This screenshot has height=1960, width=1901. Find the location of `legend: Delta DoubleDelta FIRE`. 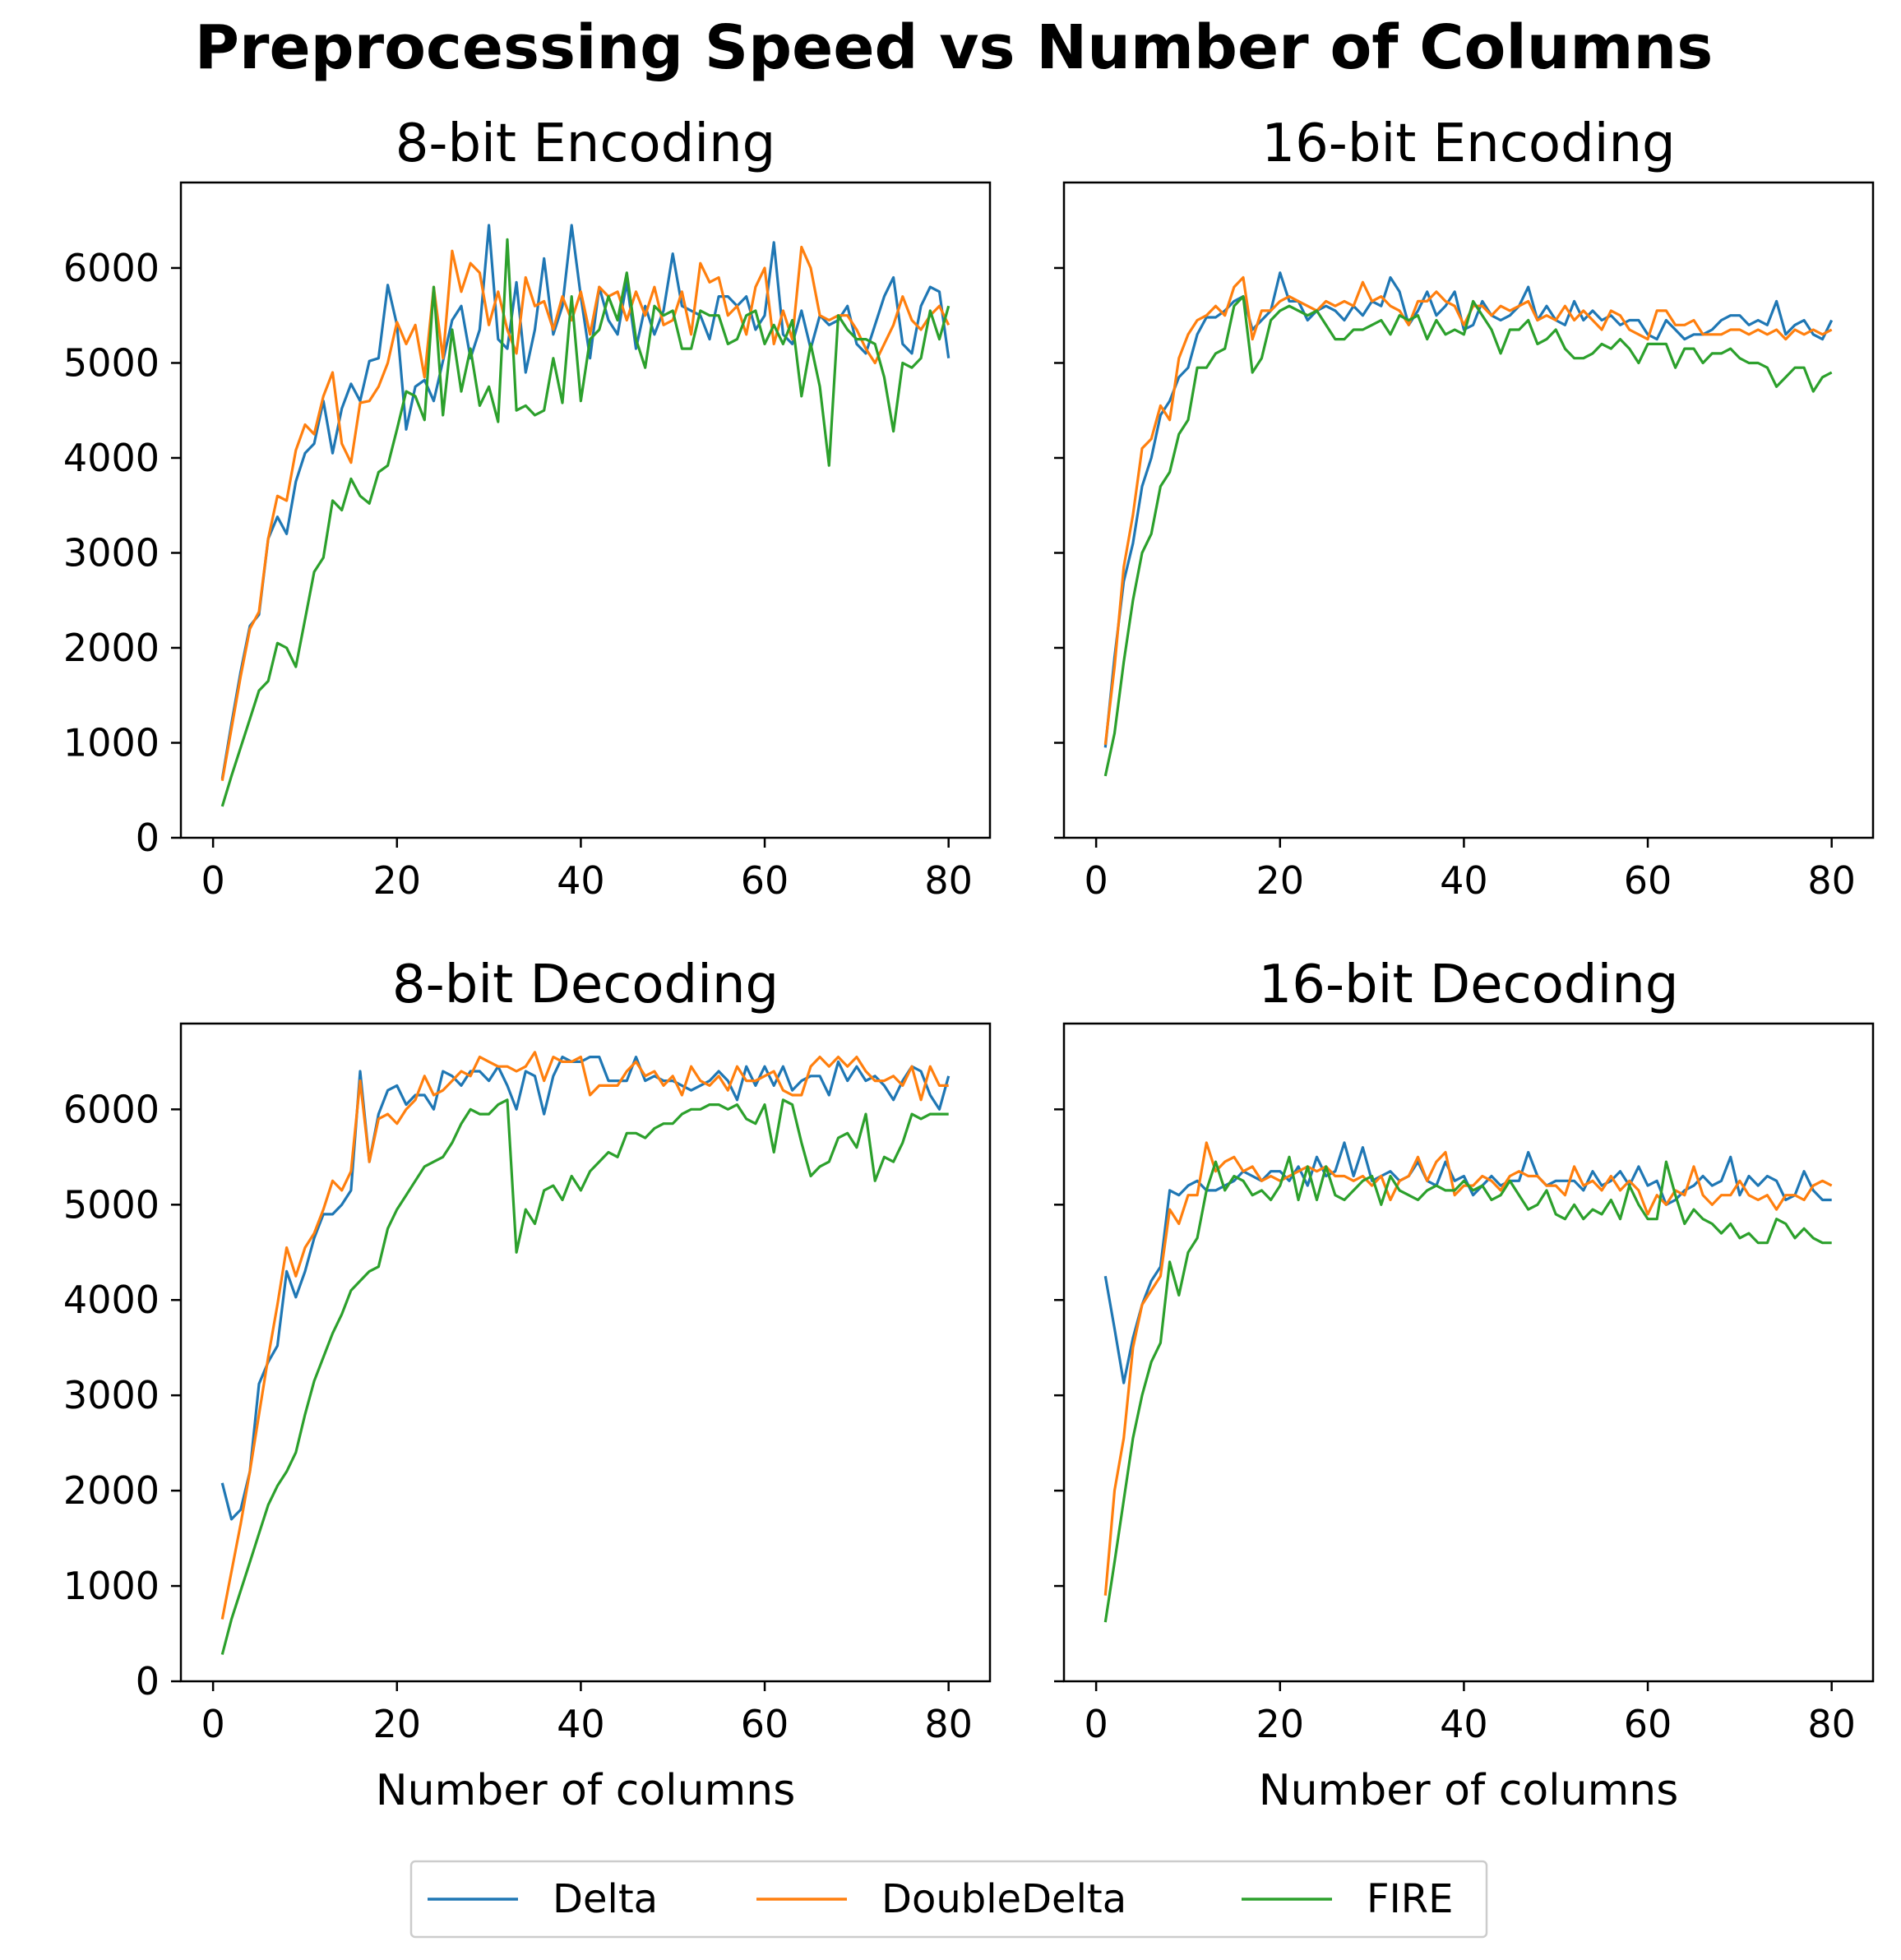

legend: Delta DoubleDelta FIRE is located at coordinates (949, 1899).